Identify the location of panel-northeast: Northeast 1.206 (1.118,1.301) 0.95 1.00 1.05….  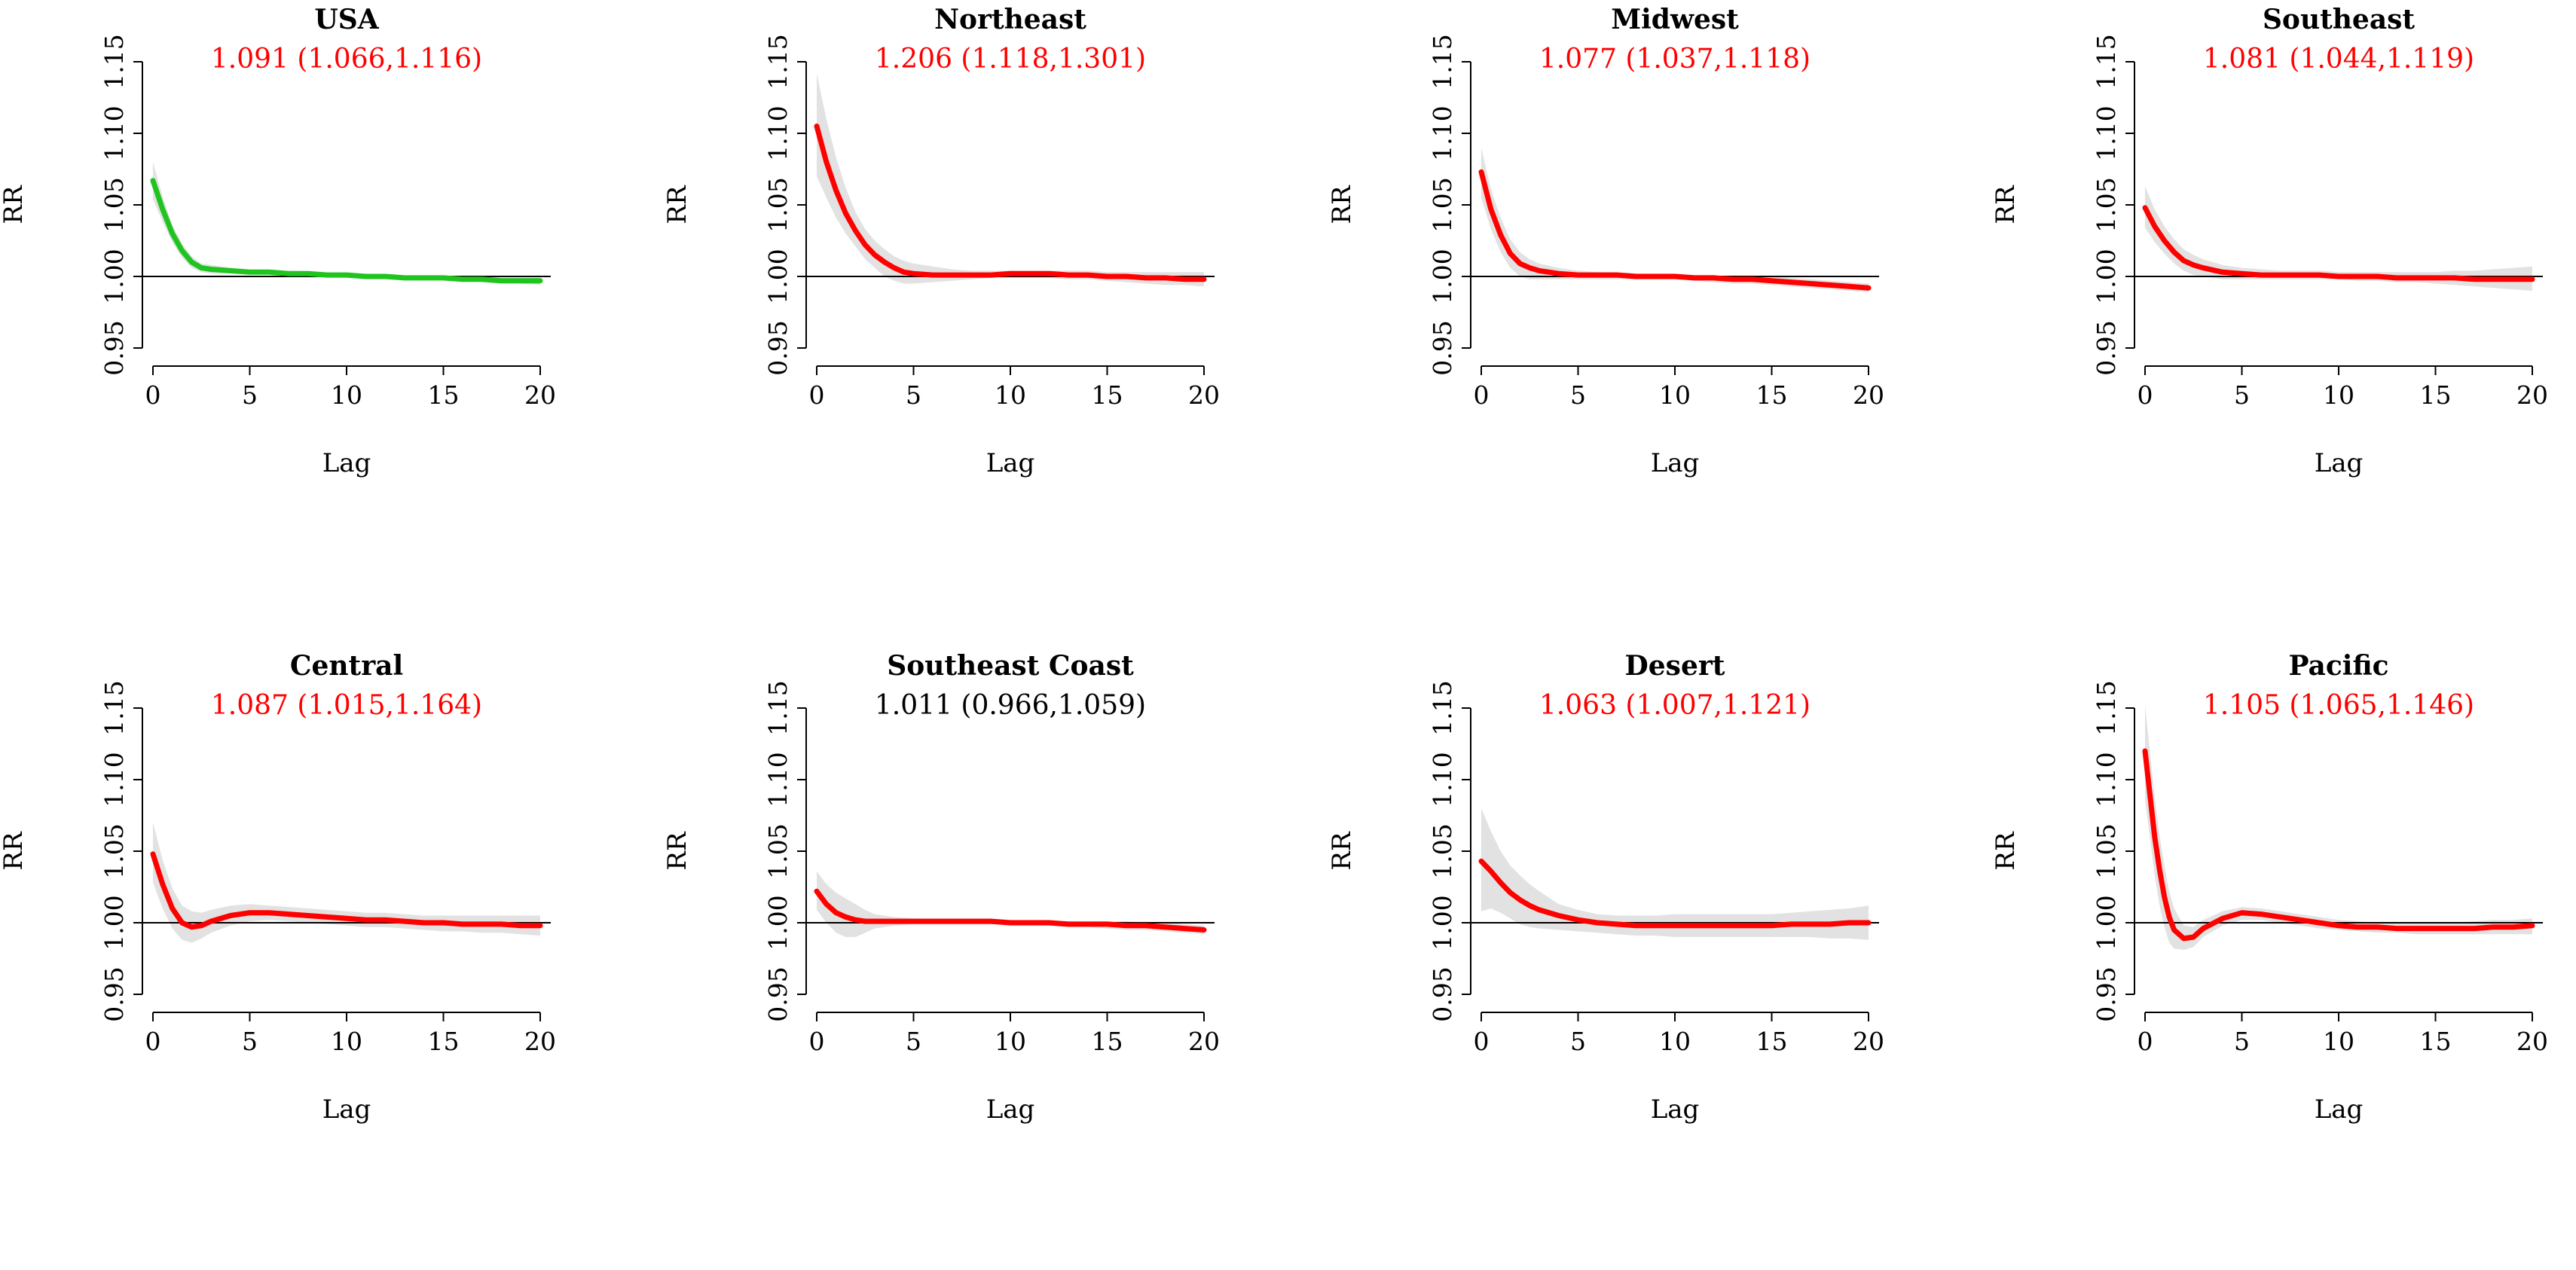
(941, 241).